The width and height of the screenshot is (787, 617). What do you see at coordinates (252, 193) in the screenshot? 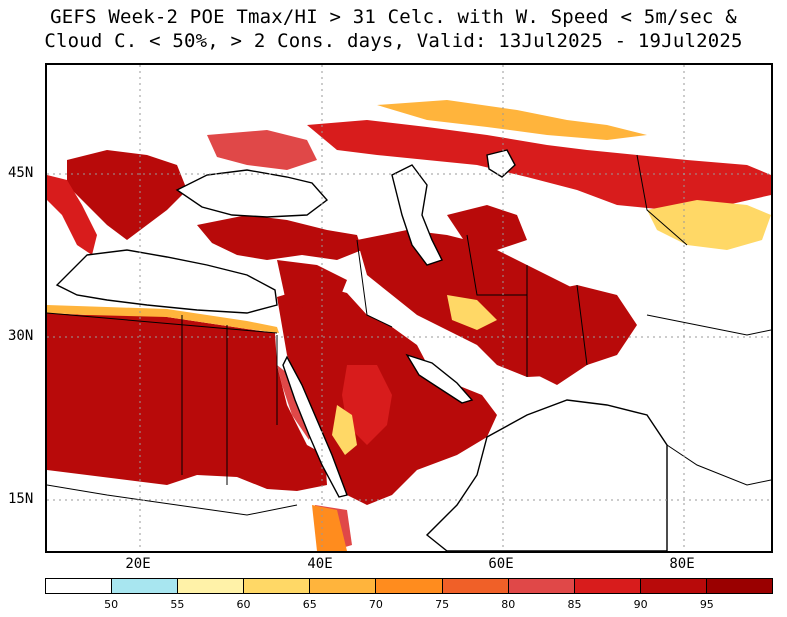
I see `black-sea` at bounding box center [252, 193].